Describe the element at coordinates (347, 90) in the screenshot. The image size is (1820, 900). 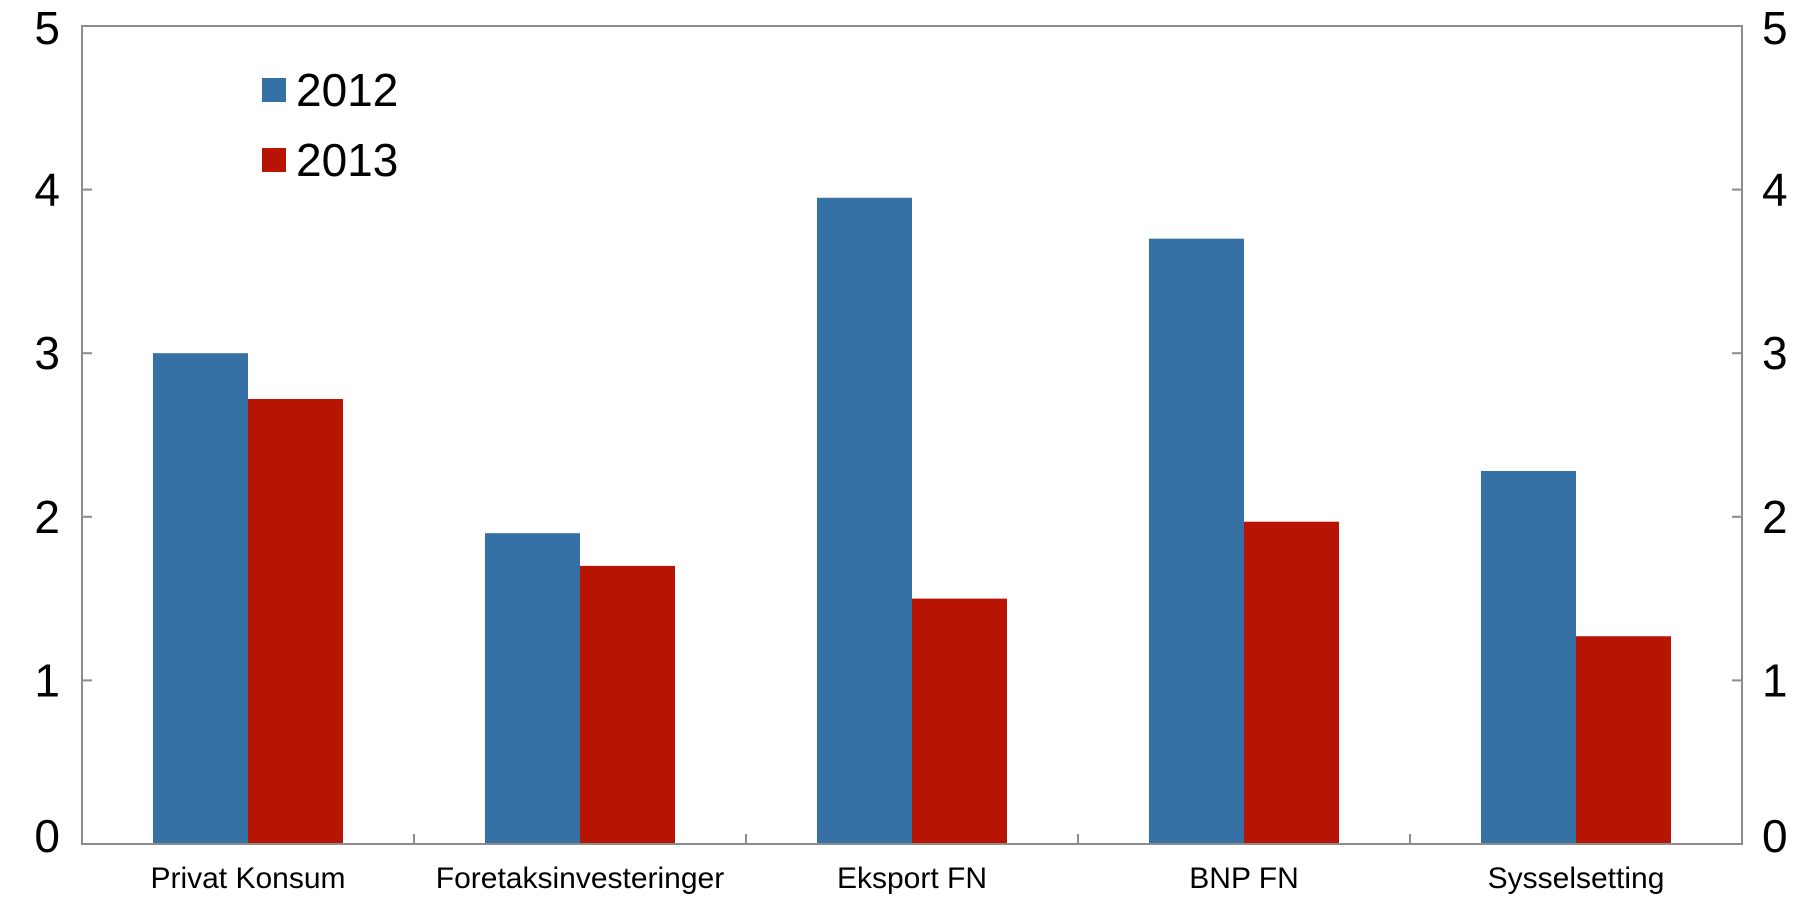
I see `legend-label: 2012` at that location.